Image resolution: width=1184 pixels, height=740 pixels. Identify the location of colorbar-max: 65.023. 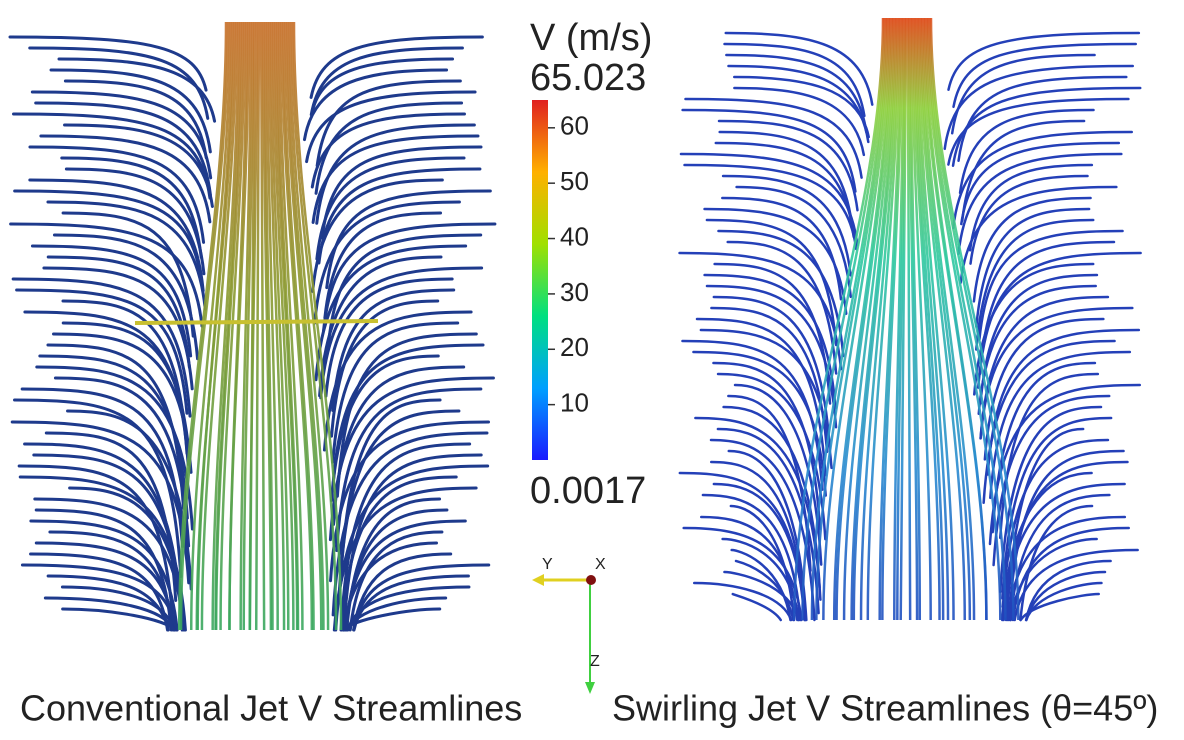
(588, 78).